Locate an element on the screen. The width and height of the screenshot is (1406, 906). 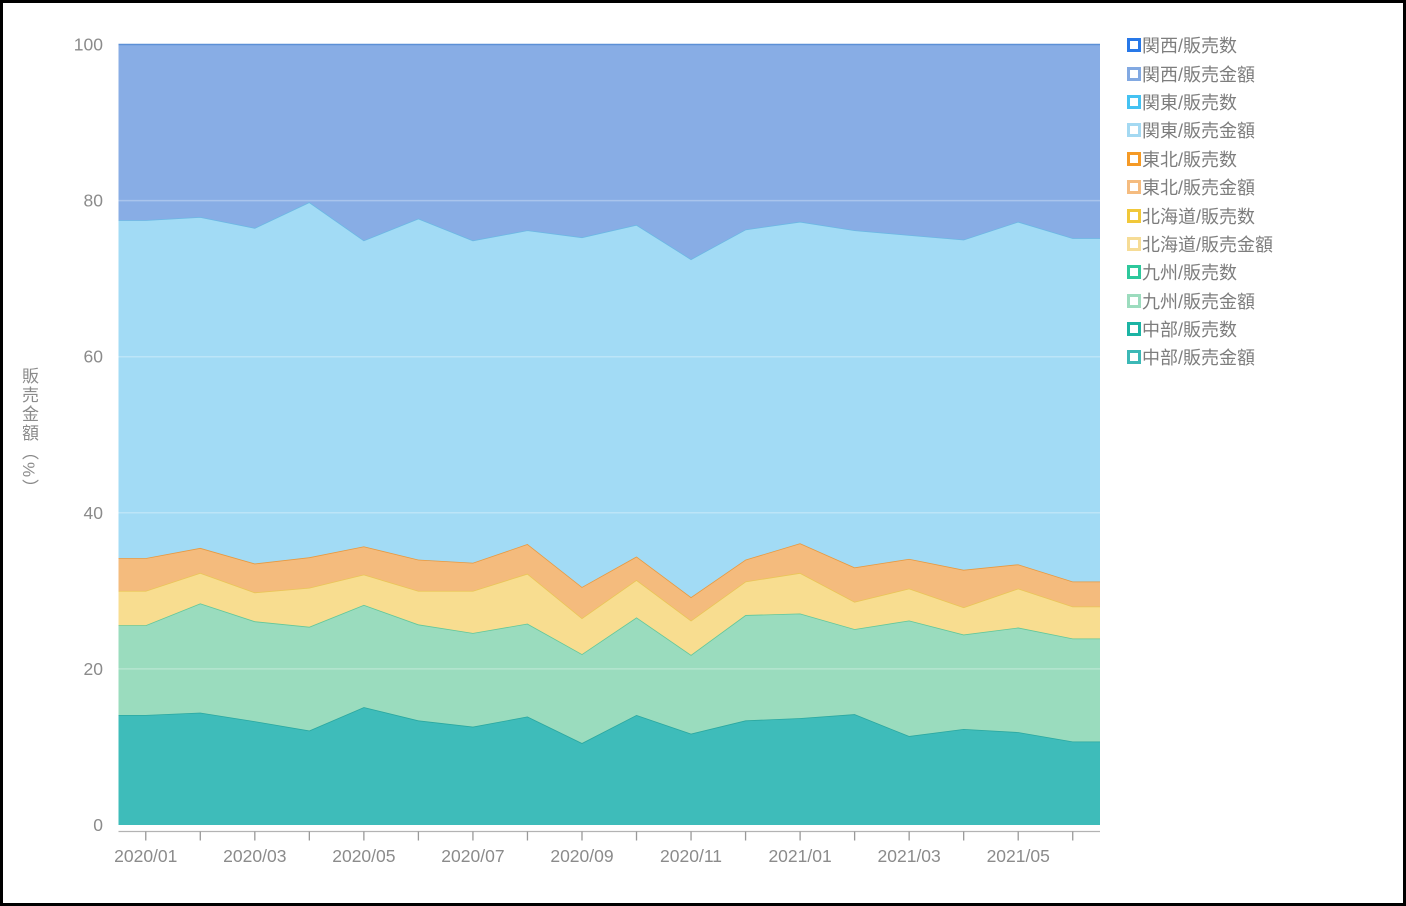
legend-item-北海道/販売数: 北海道/販売数 is located at coordinates (1200, 215).